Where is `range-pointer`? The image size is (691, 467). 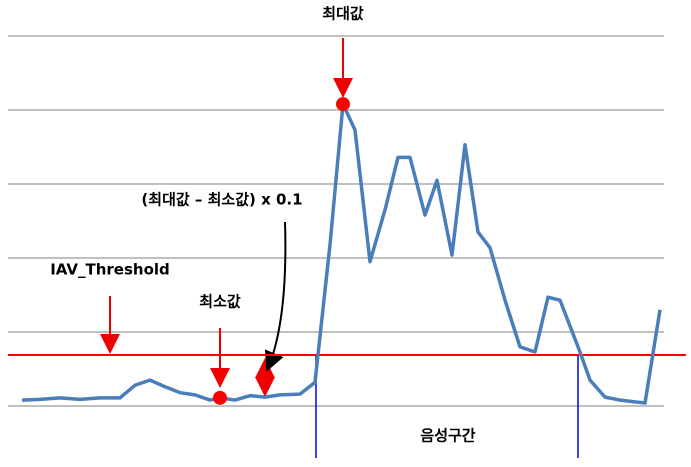 range-pointer is located at coordinates (275, 296).